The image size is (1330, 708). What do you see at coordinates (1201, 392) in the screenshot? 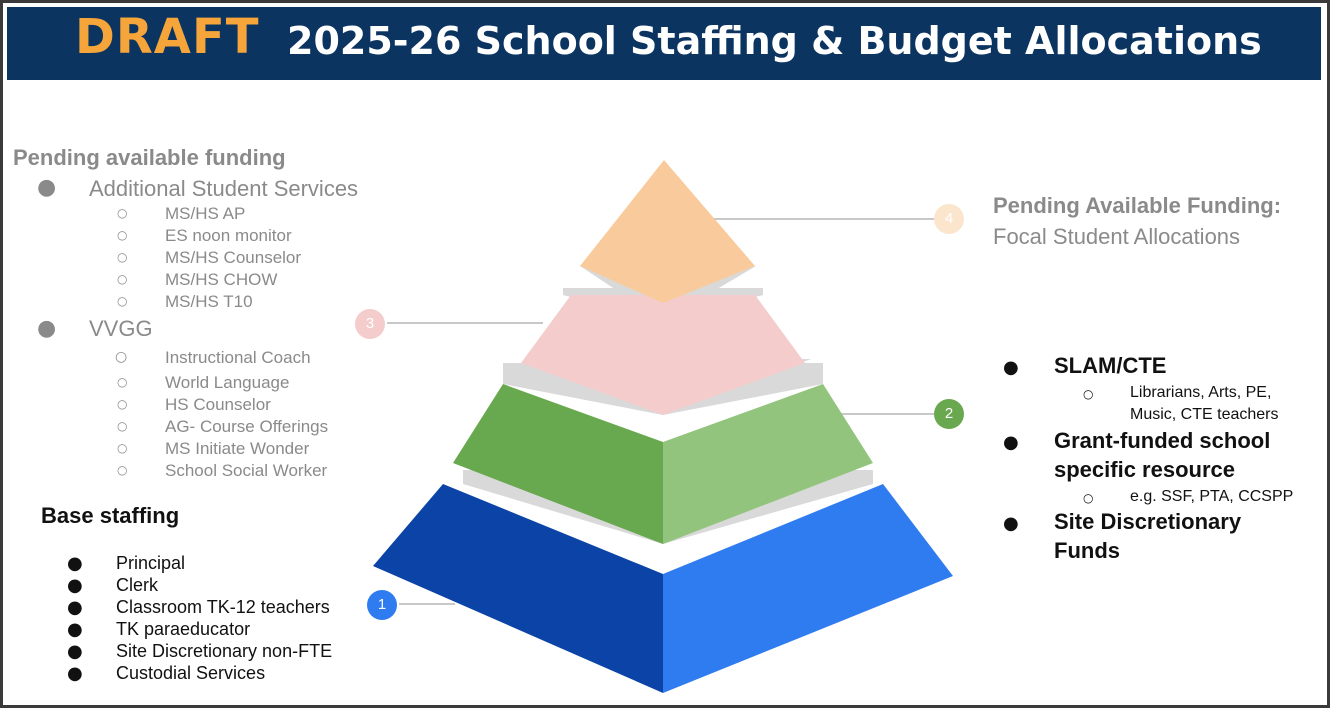
I see `list-item: Librarians, Arts, PE,` at bounding box center [1201, 392].